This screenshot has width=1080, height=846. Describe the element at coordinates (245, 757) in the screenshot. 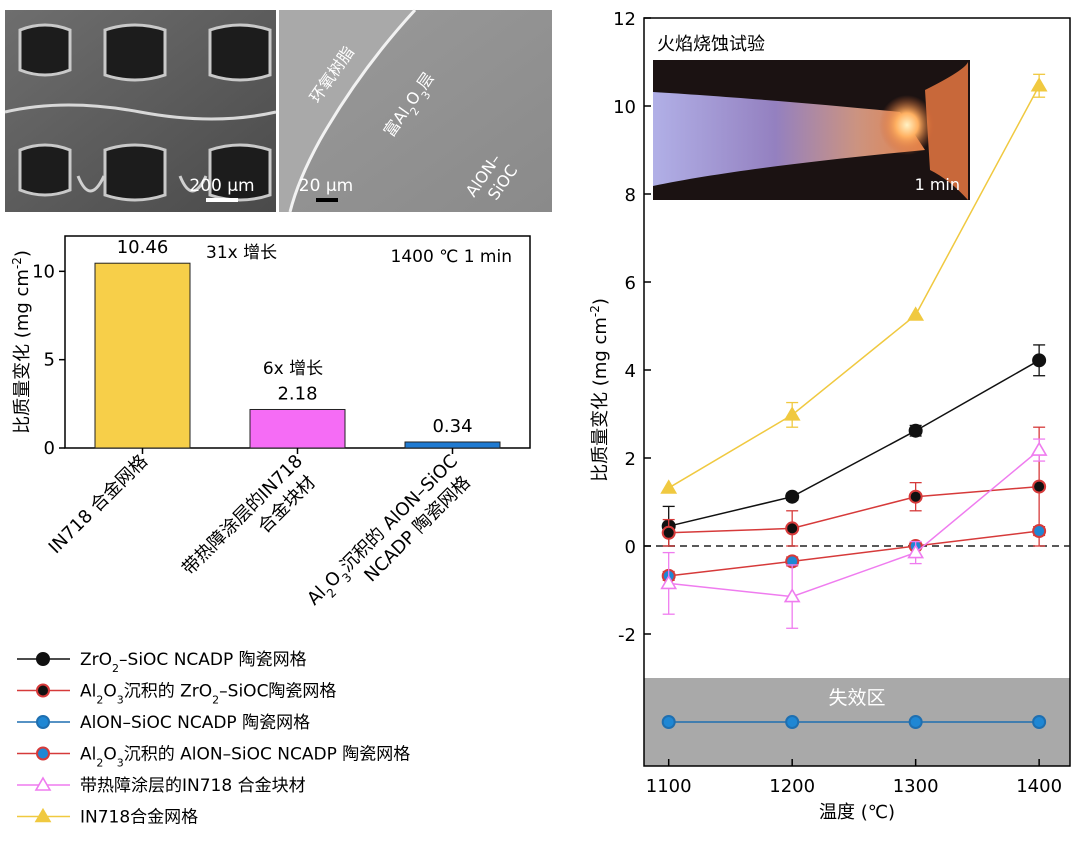

I see `legend-label: Al2O3沉积的 AlON–SiOC NCADP 陶瓷网格` at that location.